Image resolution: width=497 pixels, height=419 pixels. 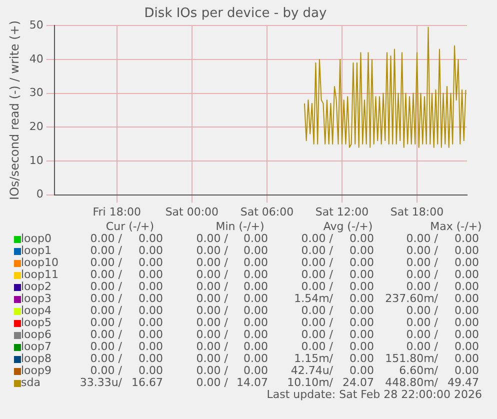 What do you see at coordinates (39, 274) in the screenshot?
I see `legend-label: loop11` at bounding box center [39, 274].